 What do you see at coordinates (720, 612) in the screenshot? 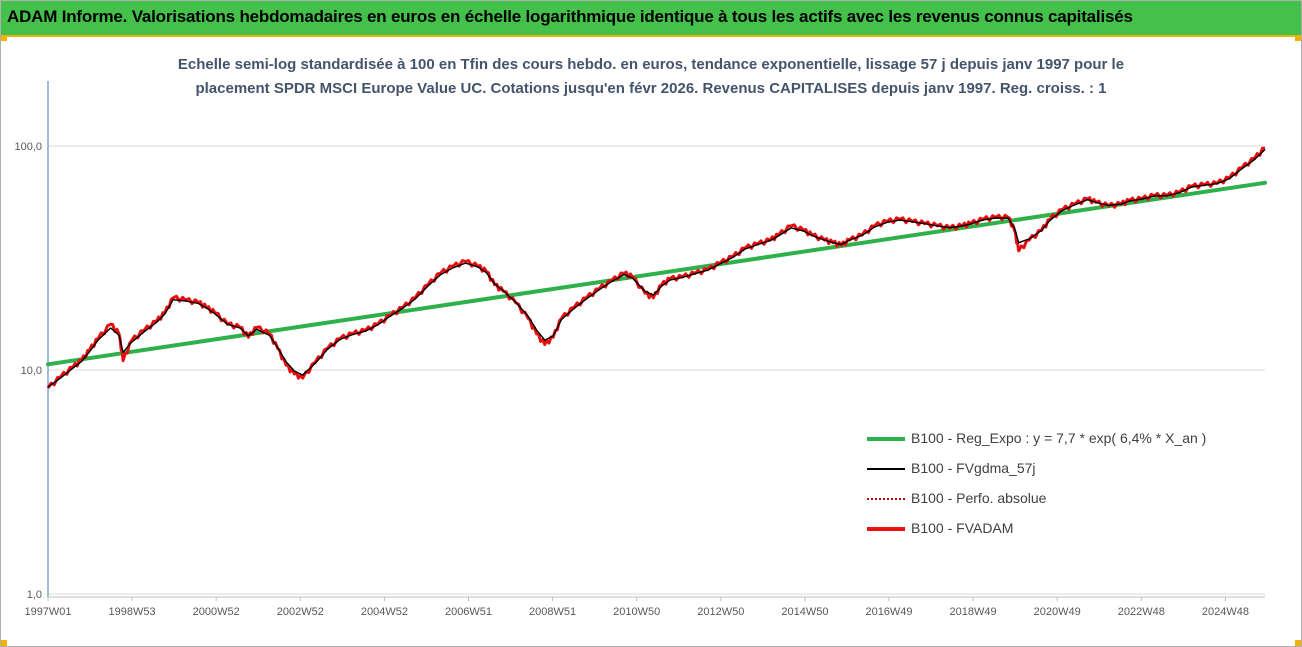
I see `x-tick-label-8: 2012W50` at bounding box center [720, 612].